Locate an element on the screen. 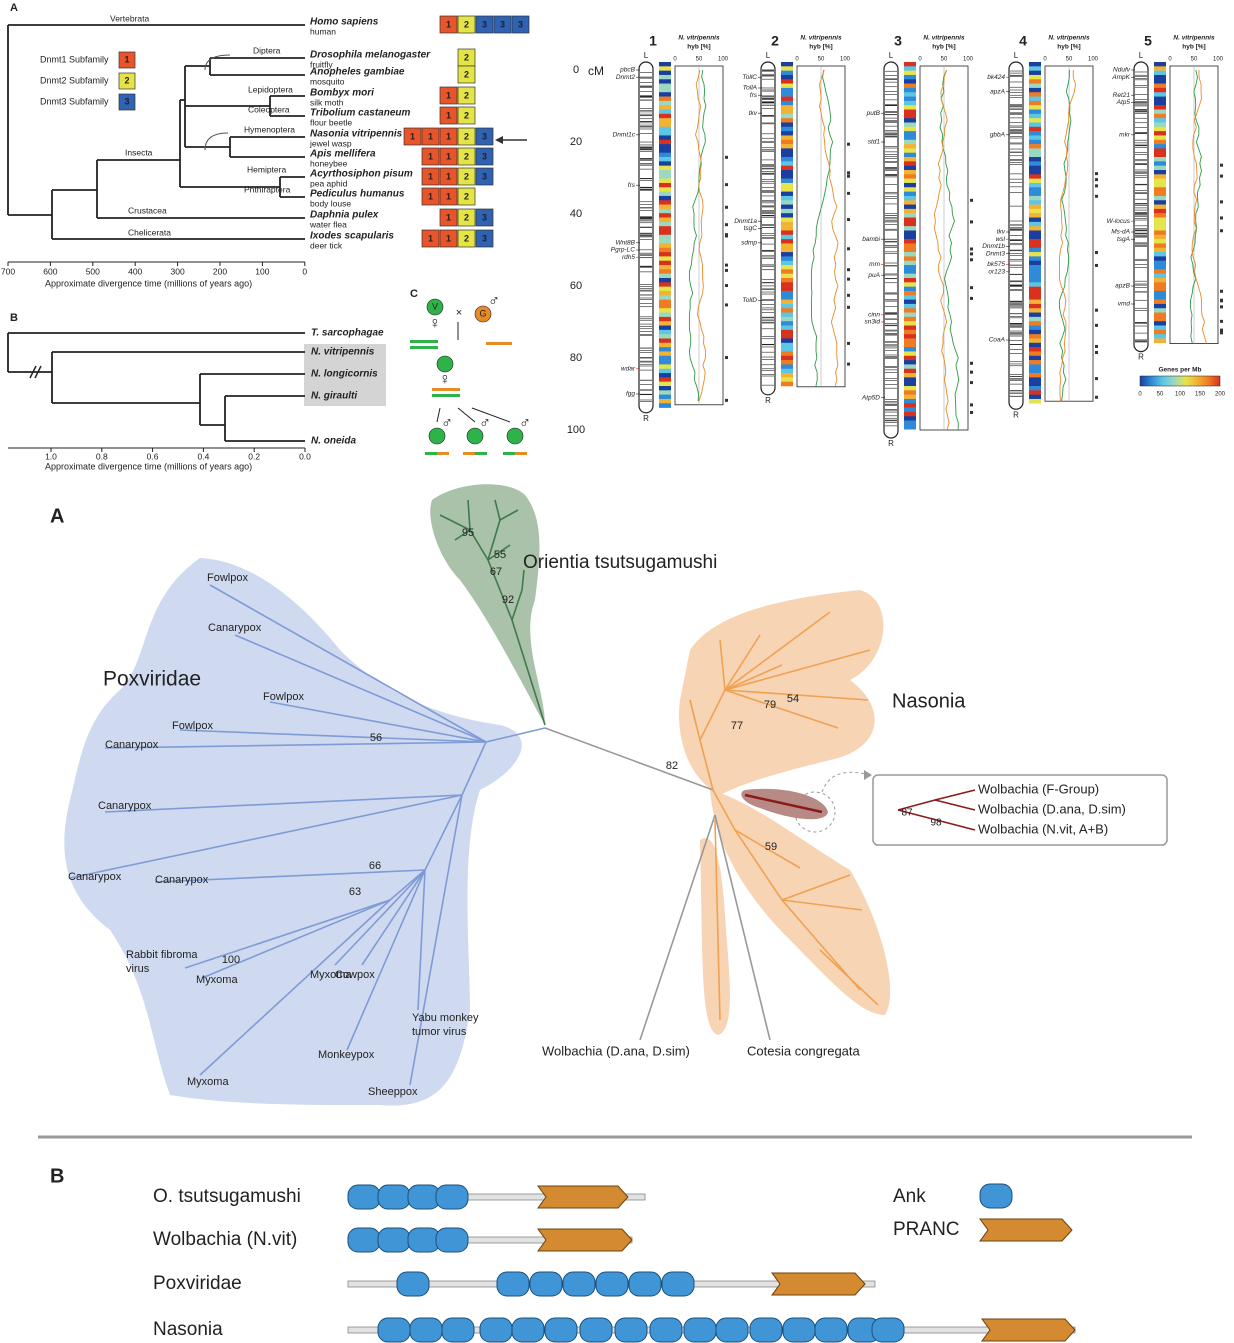 The image size is (1234, 1343). species-name: Ixodes scapularis is located at coordinates (352, 236).